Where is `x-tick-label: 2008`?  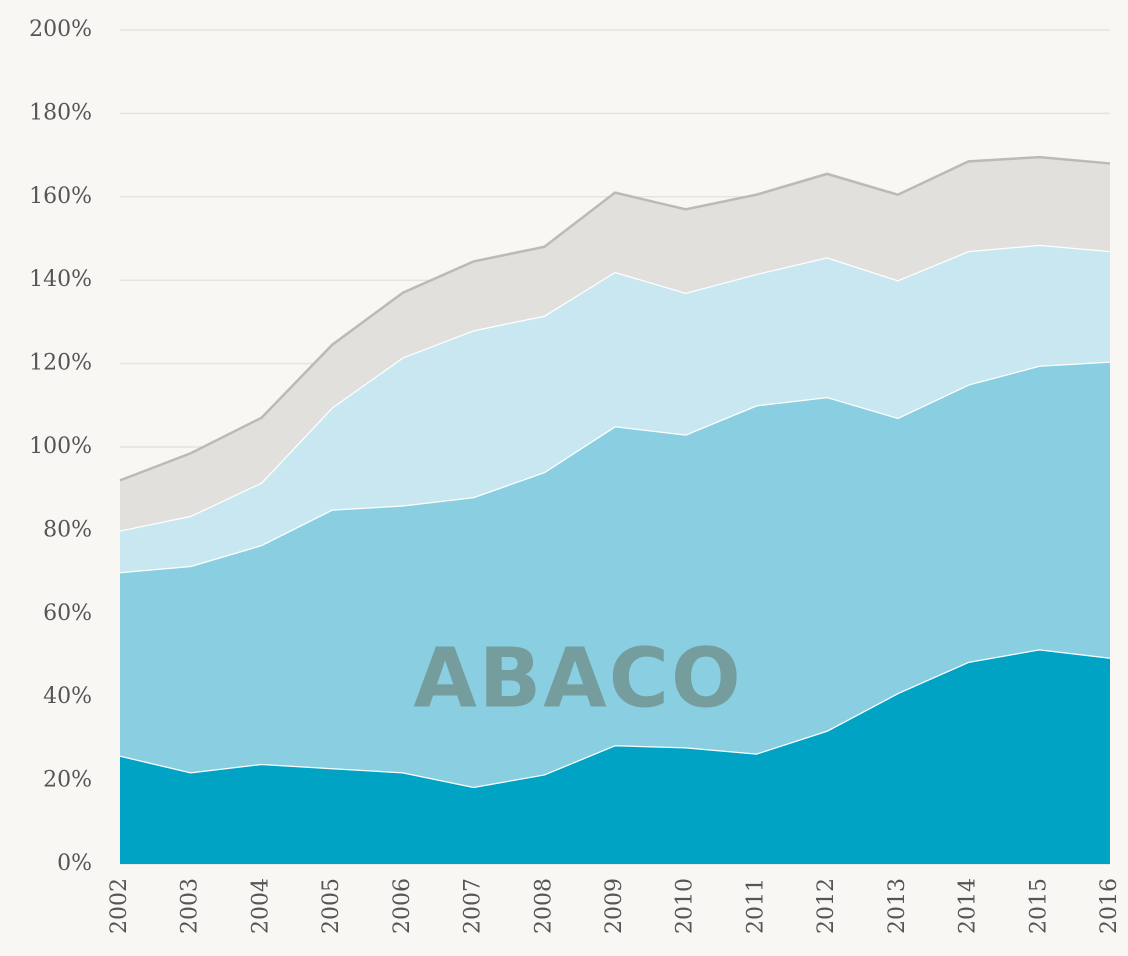 x-tick-label: 2008 is located at coordinates (543, 906).